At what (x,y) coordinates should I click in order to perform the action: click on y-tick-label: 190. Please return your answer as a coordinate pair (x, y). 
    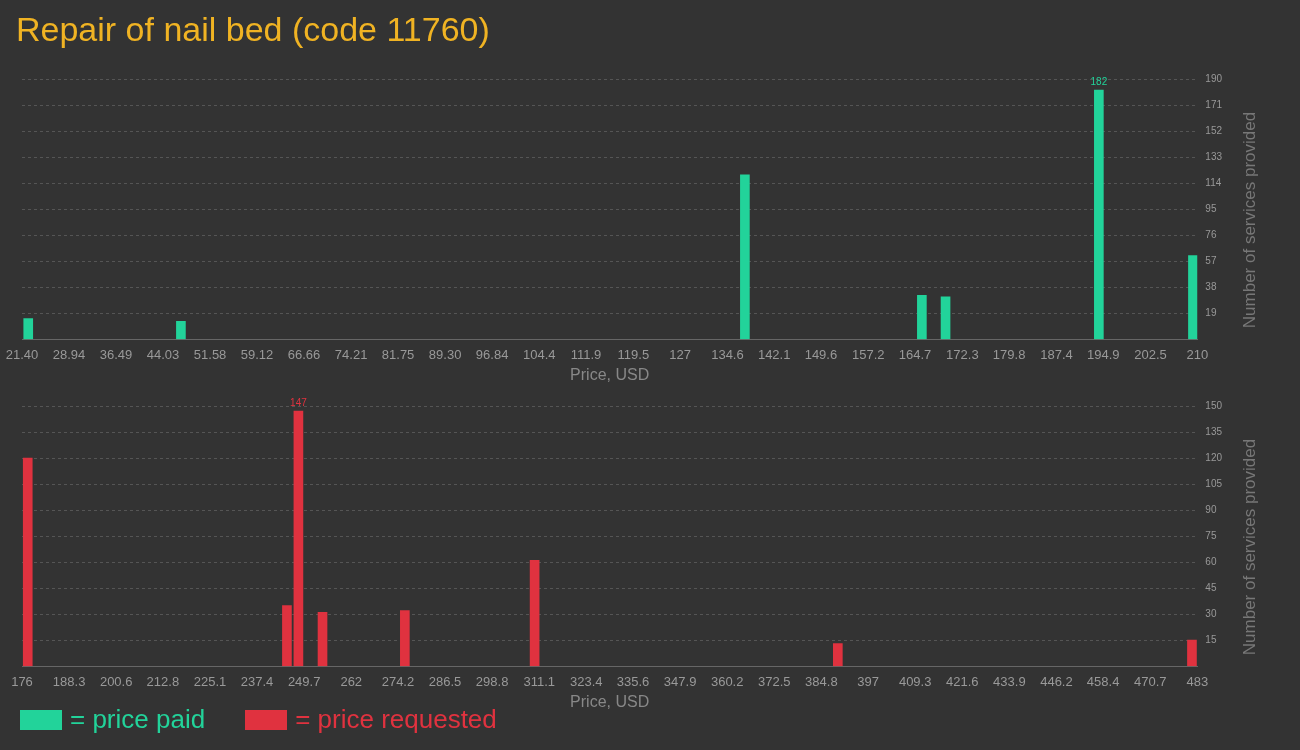
    Looking at the image, I should click on (1214, 78).